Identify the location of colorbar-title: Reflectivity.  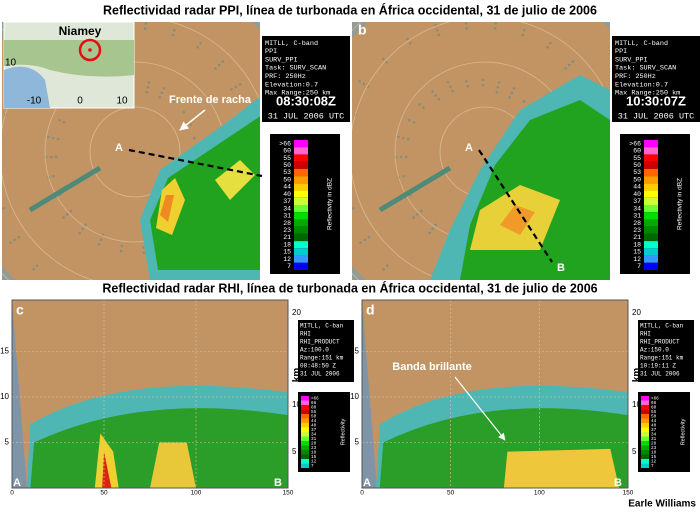
(683, 431).